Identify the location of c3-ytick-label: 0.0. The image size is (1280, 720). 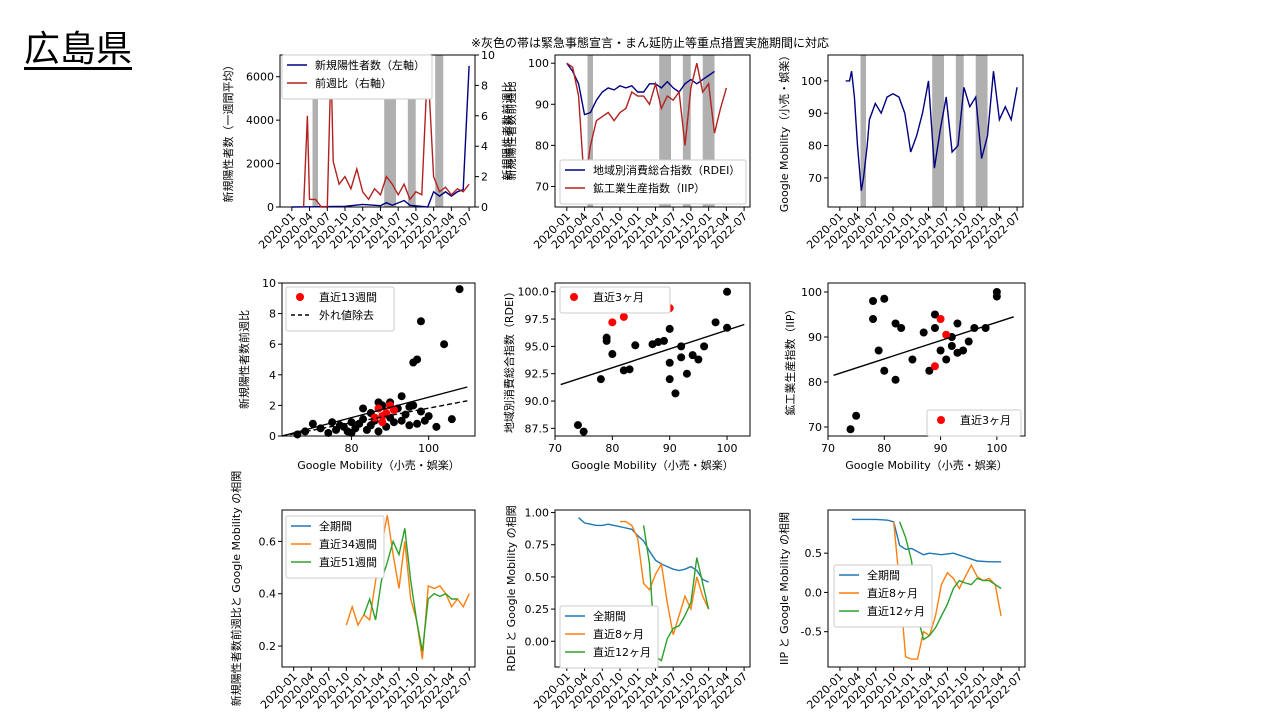
(814, 592).